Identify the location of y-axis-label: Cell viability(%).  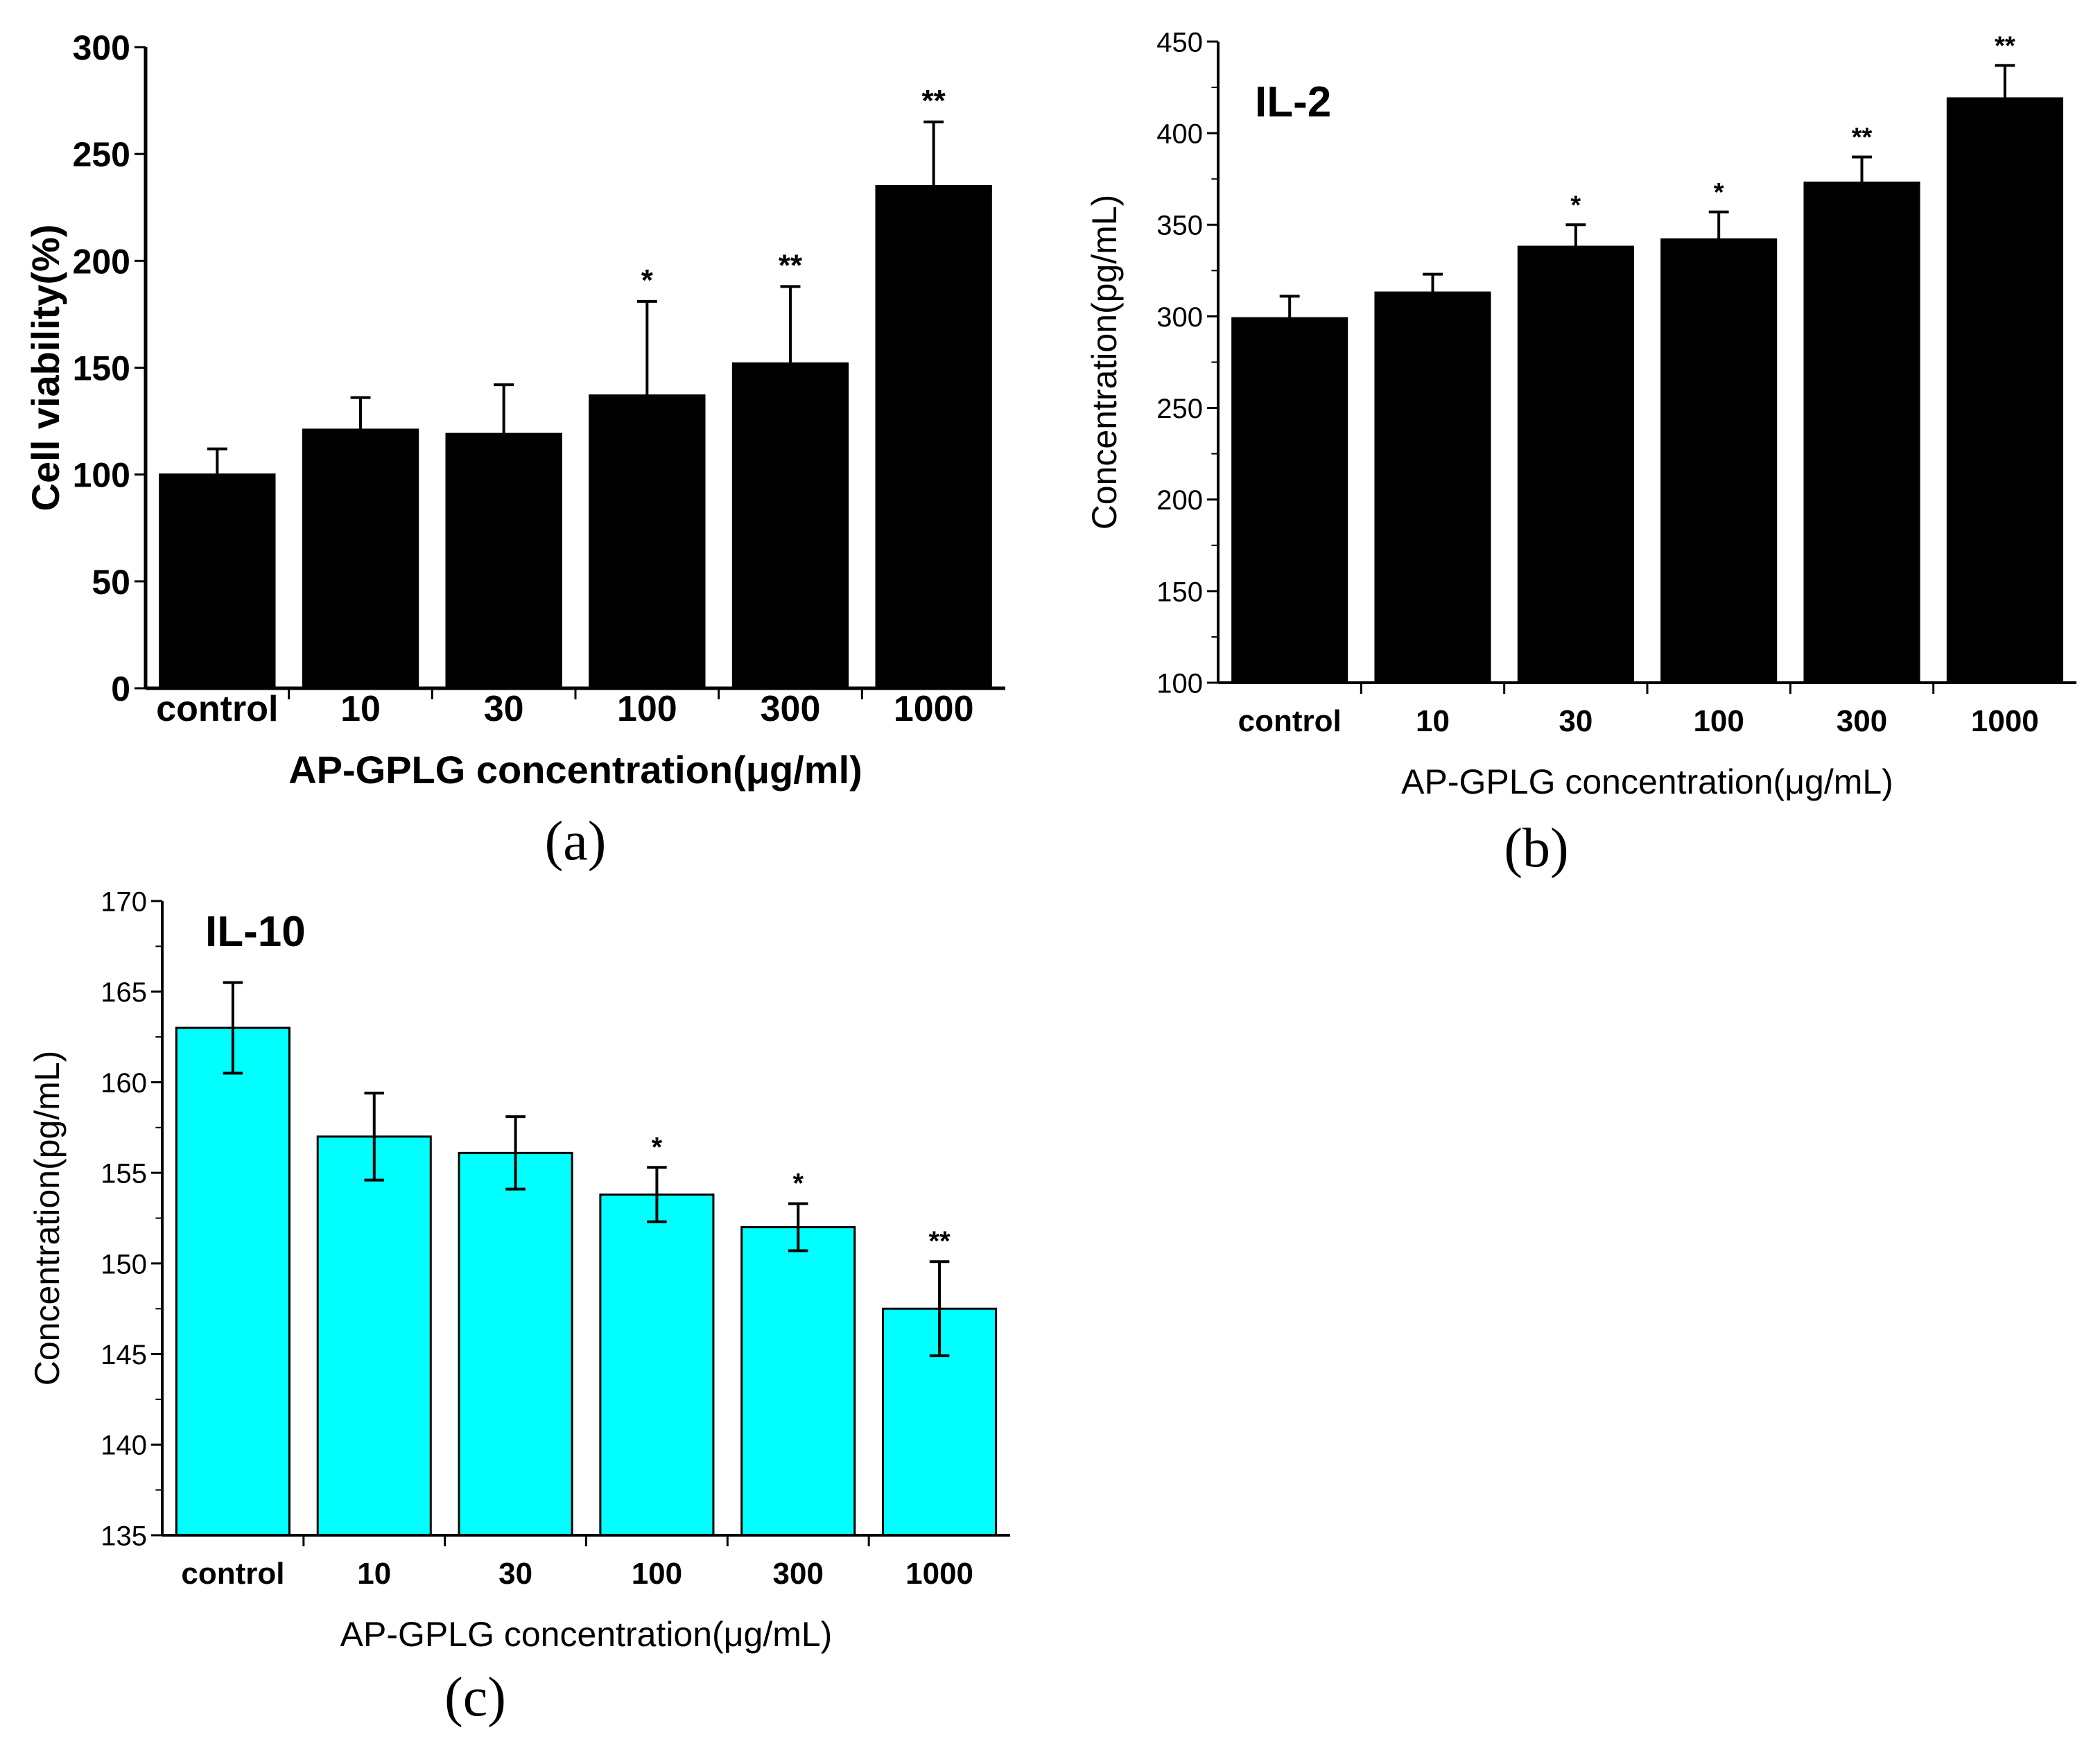
(45, 368).